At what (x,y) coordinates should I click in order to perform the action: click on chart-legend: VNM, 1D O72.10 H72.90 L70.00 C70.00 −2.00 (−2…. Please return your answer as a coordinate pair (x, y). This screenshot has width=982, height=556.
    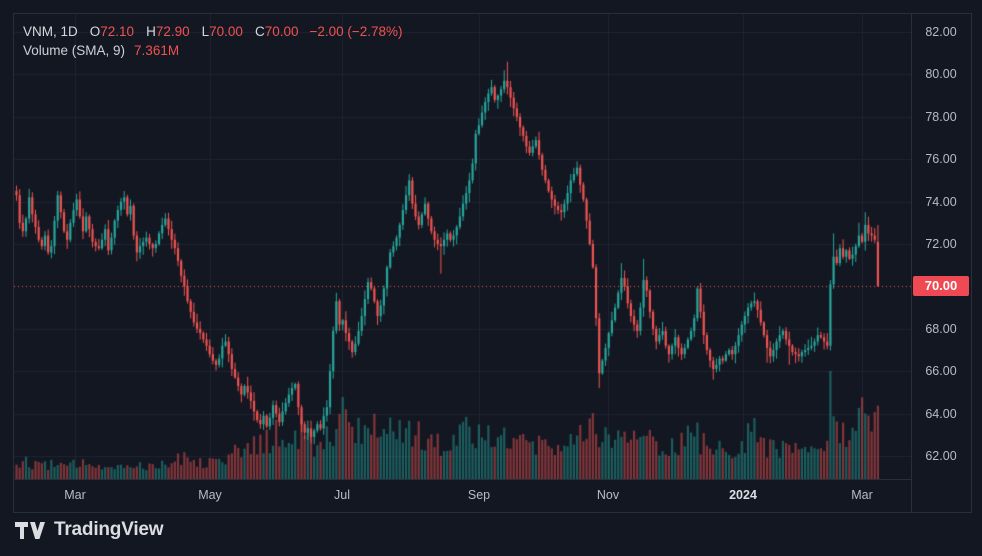
    Looking at the image, I should click on (213, 41).